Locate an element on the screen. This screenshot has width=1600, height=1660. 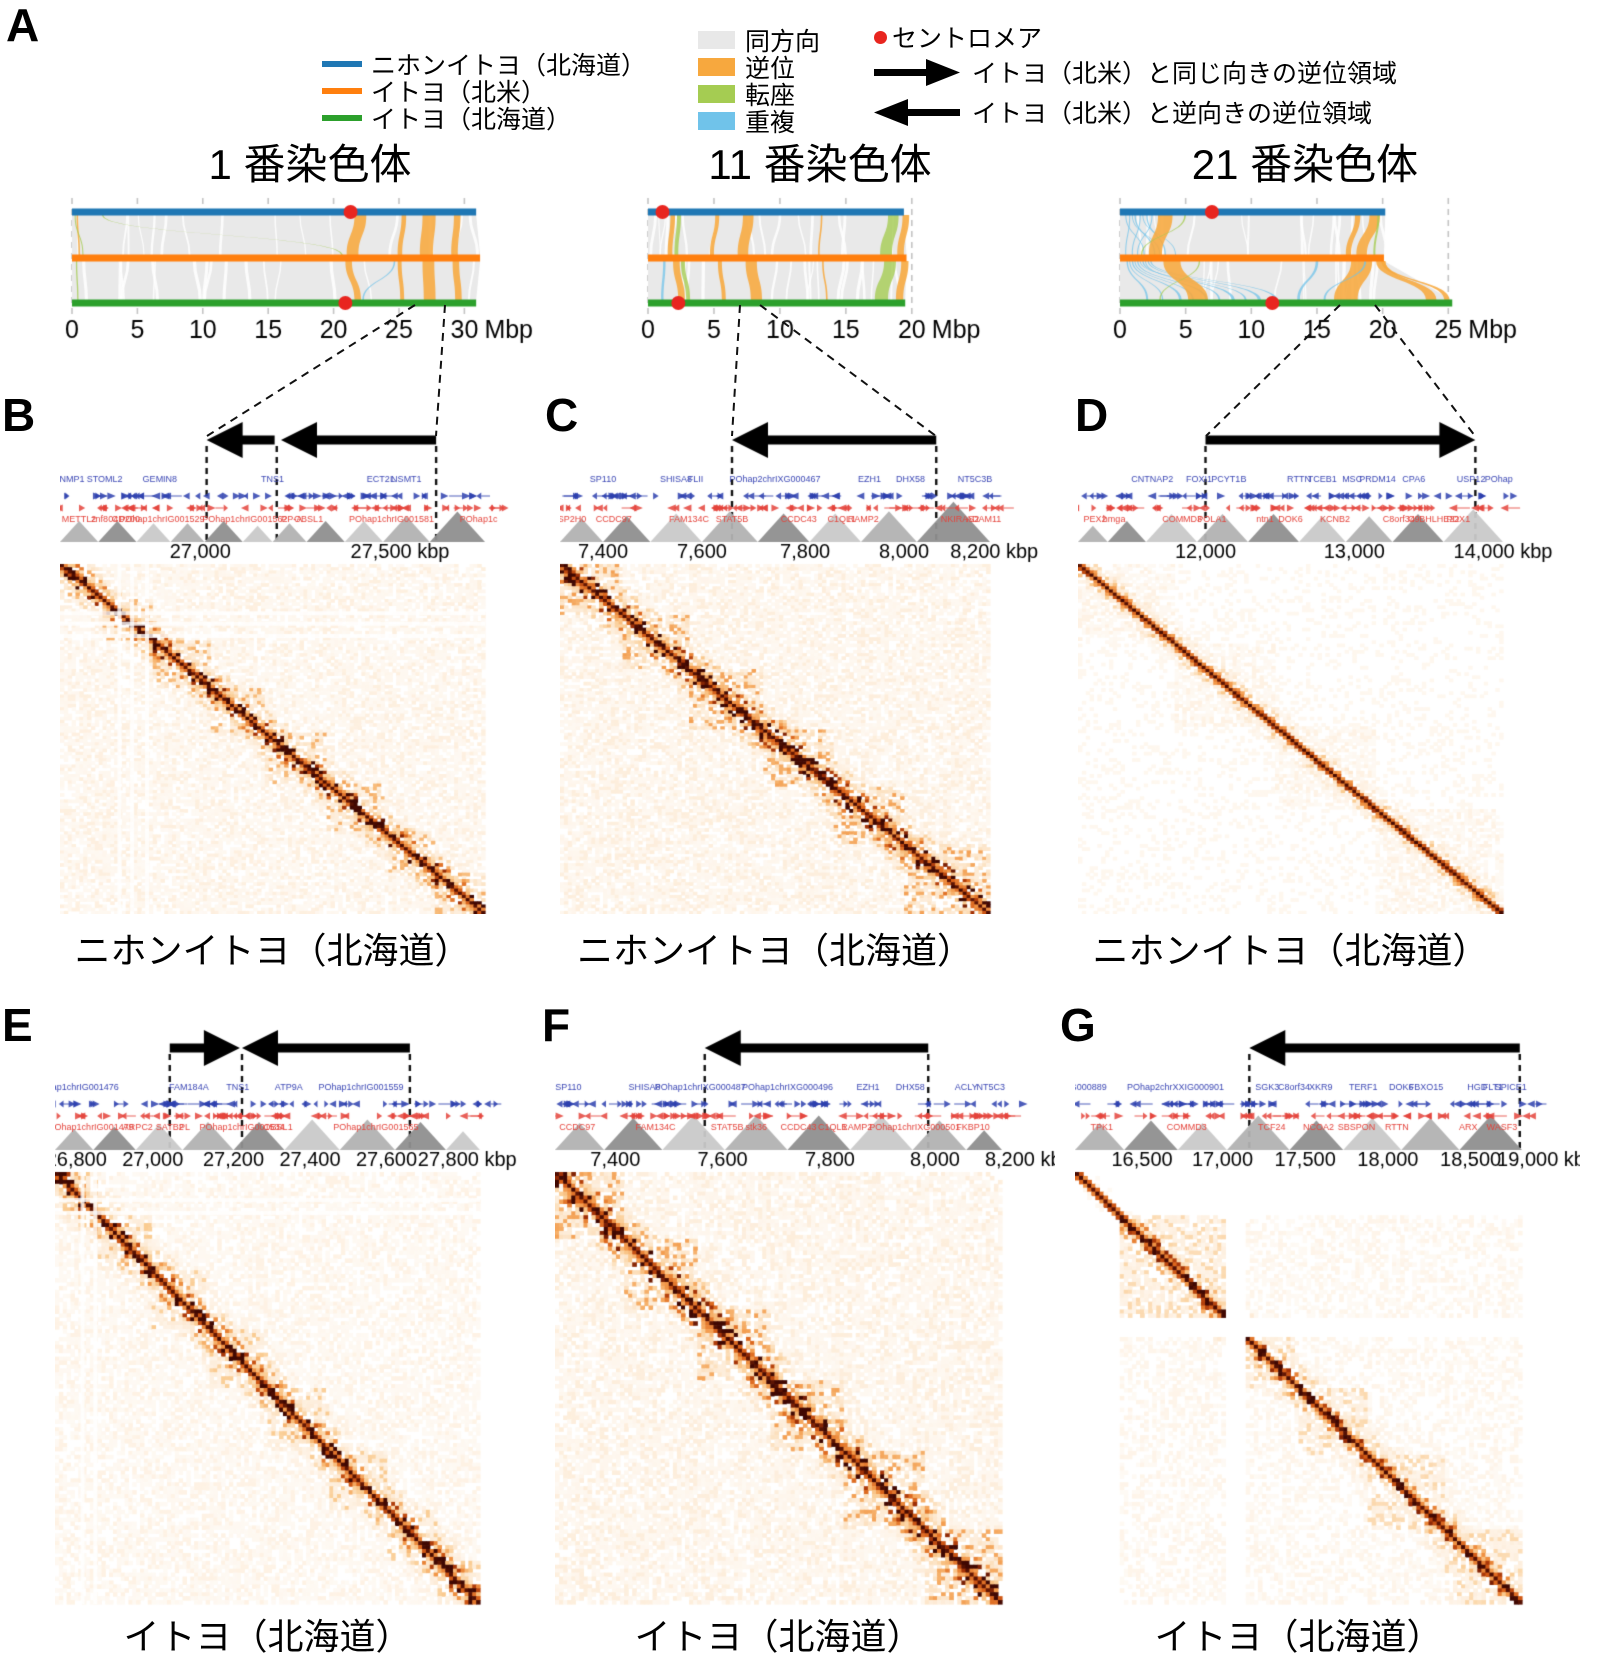
synteny-plot-chr21 is located at coordinates (1305, 267).